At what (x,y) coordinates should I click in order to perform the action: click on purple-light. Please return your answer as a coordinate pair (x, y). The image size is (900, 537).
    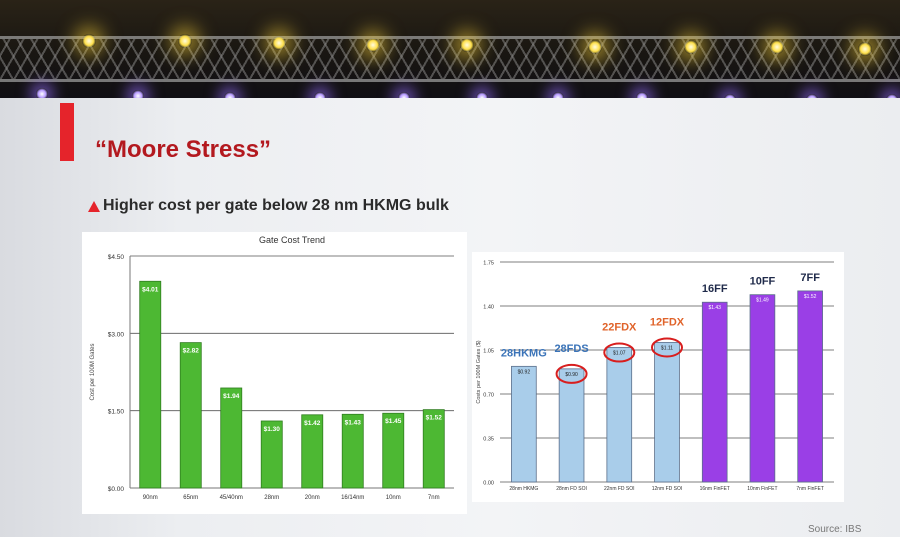
    Looking at the image, I should click on (42, 94).